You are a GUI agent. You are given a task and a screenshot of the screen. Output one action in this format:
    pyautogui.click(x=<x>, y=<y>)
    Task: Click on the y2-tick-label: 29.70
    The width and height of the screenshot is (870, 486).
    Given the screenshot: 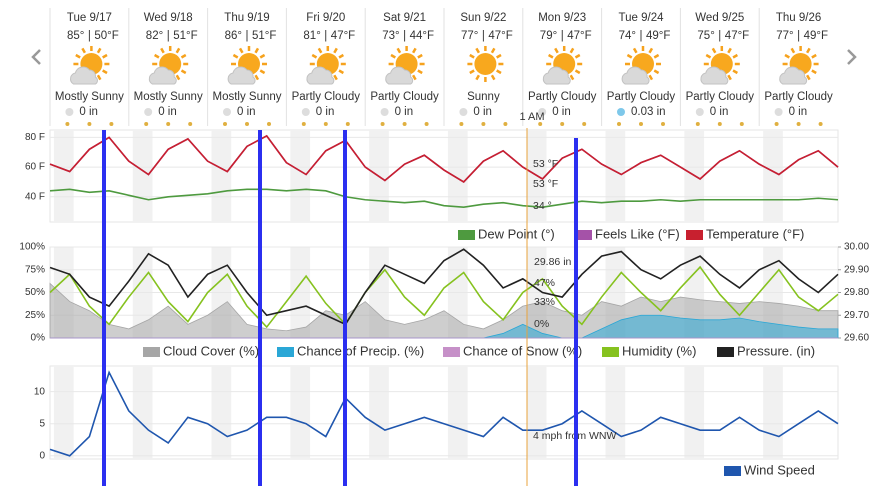 What is the action you would take?
    pyautogui.click(x=856, y=315)
    